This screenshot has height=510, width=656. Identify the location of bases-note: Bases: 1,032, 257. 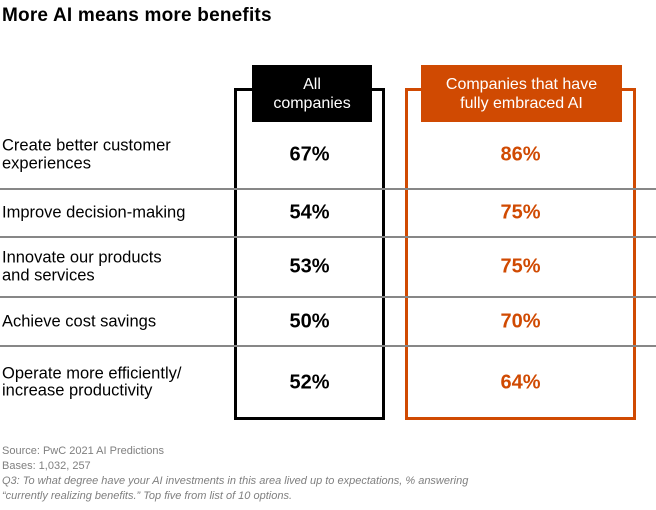
(46, 466).